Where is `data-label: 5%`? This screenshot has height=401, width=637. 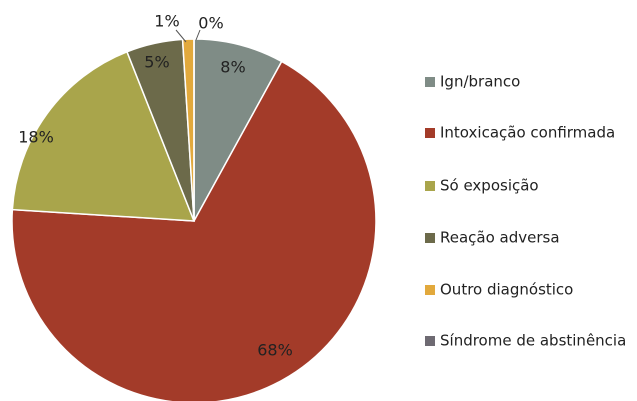
data-label: 5% is located at coordinates (156, 62).